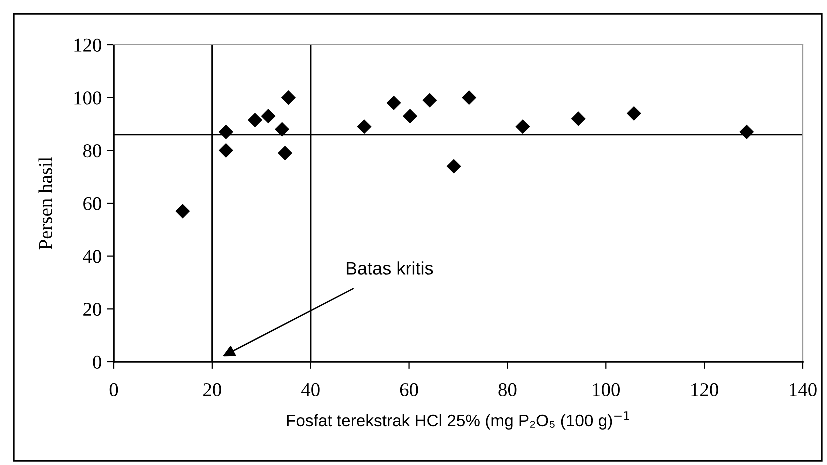 The width and height of the screenshot is (827, 465). I want to click on x-tick-label: 20, so click(213, 390).